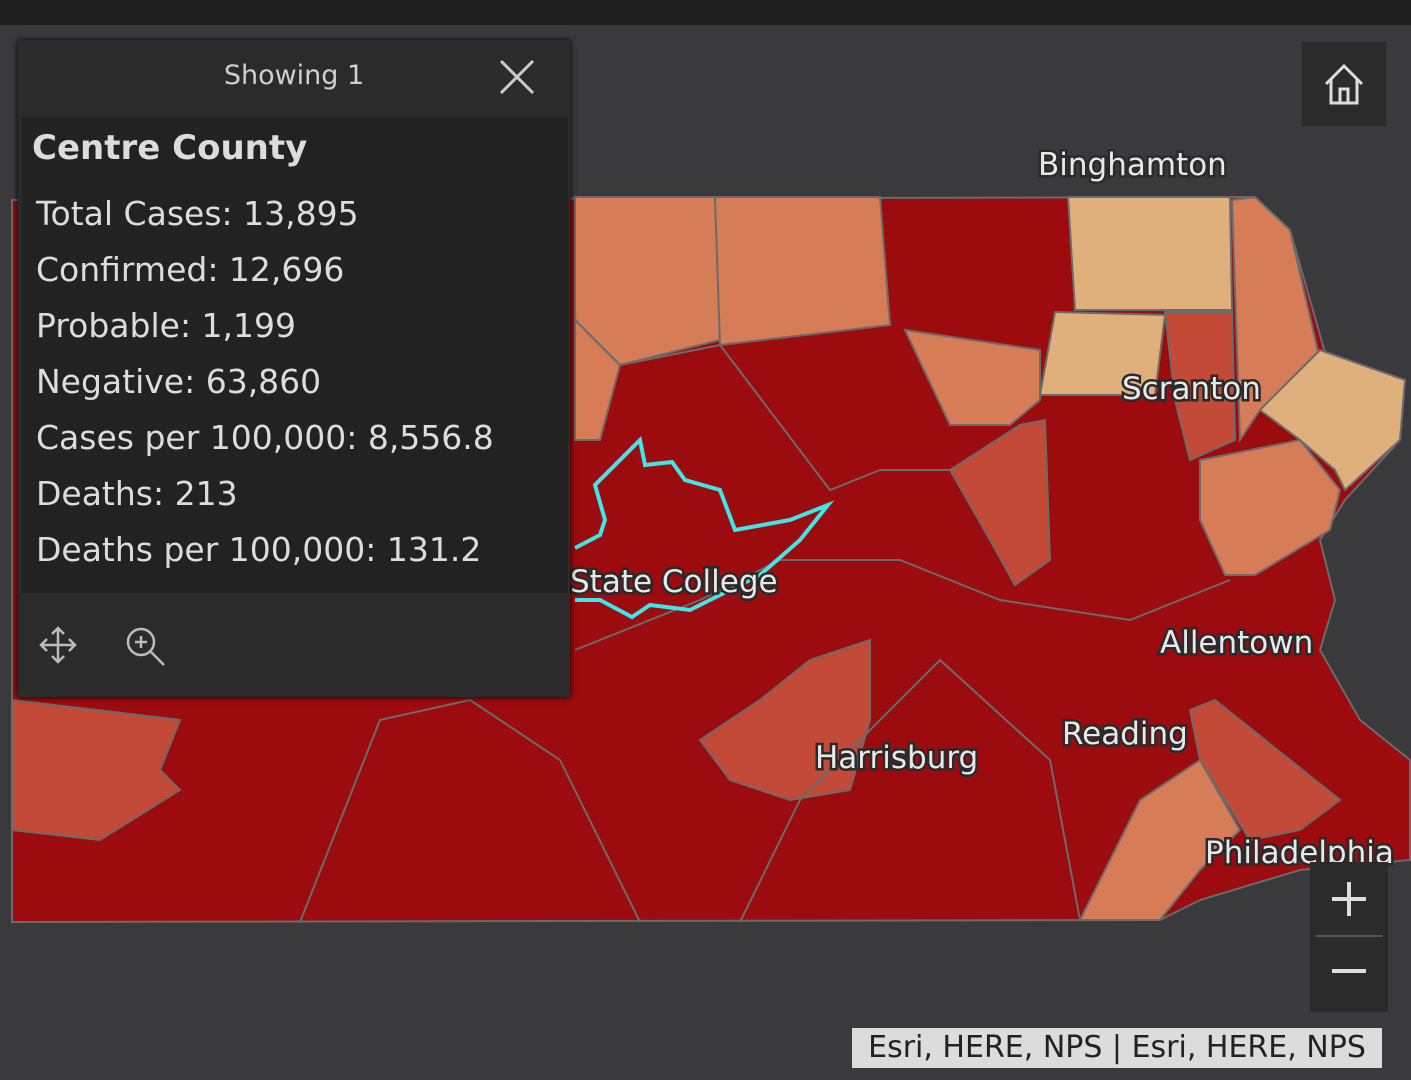  I want to click on popup-field: Deaths per 100,000: 131.2, so click(259, 549).